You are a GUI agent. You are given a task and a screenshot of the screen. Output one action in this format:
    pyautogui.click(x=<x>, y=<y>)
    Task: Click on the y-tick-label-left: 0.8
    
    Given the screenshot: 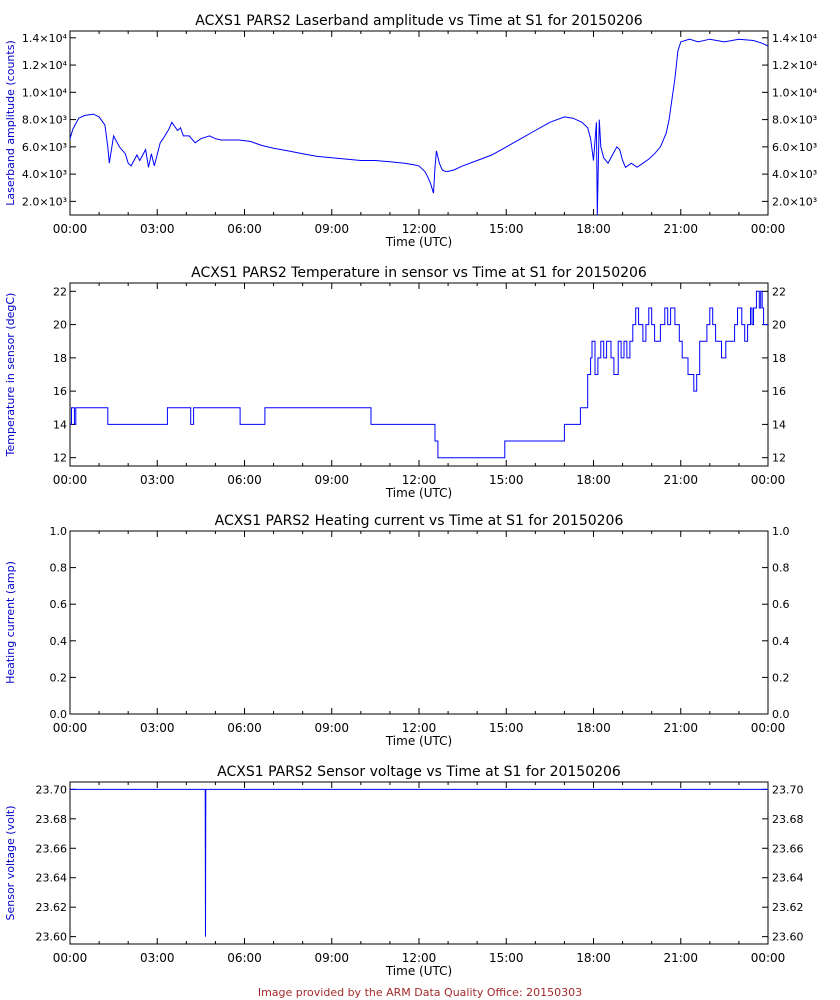 What is the action you would take?
    pyautogui.click(x=59, y=568)
    